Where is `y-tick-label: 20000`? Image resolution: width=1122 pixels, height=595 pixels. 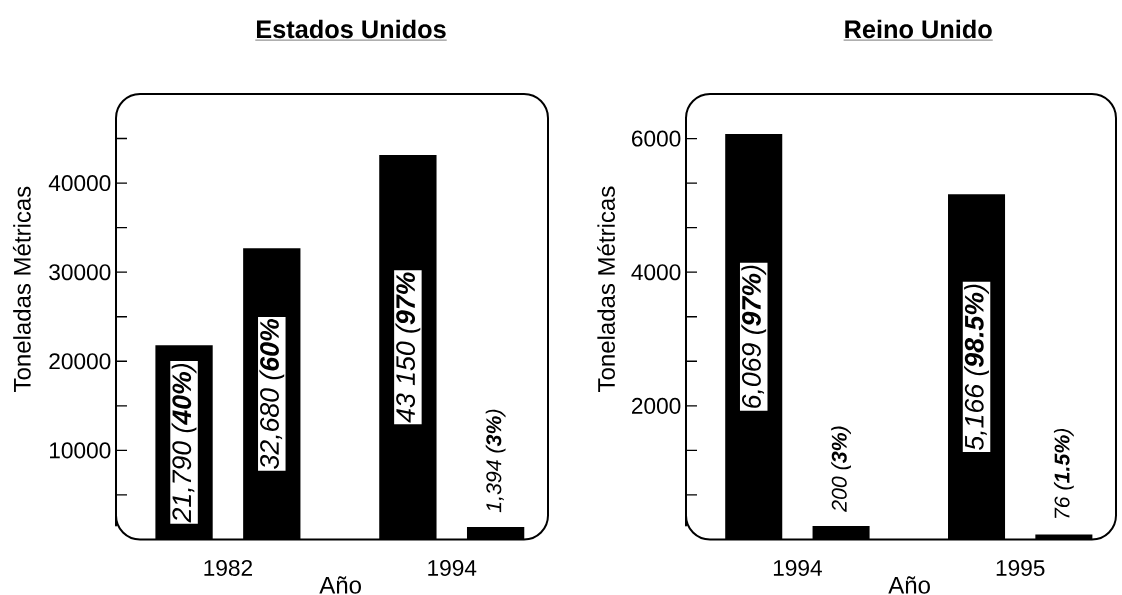 y-tick-label: 20000 is located at coordinates (80, 361).